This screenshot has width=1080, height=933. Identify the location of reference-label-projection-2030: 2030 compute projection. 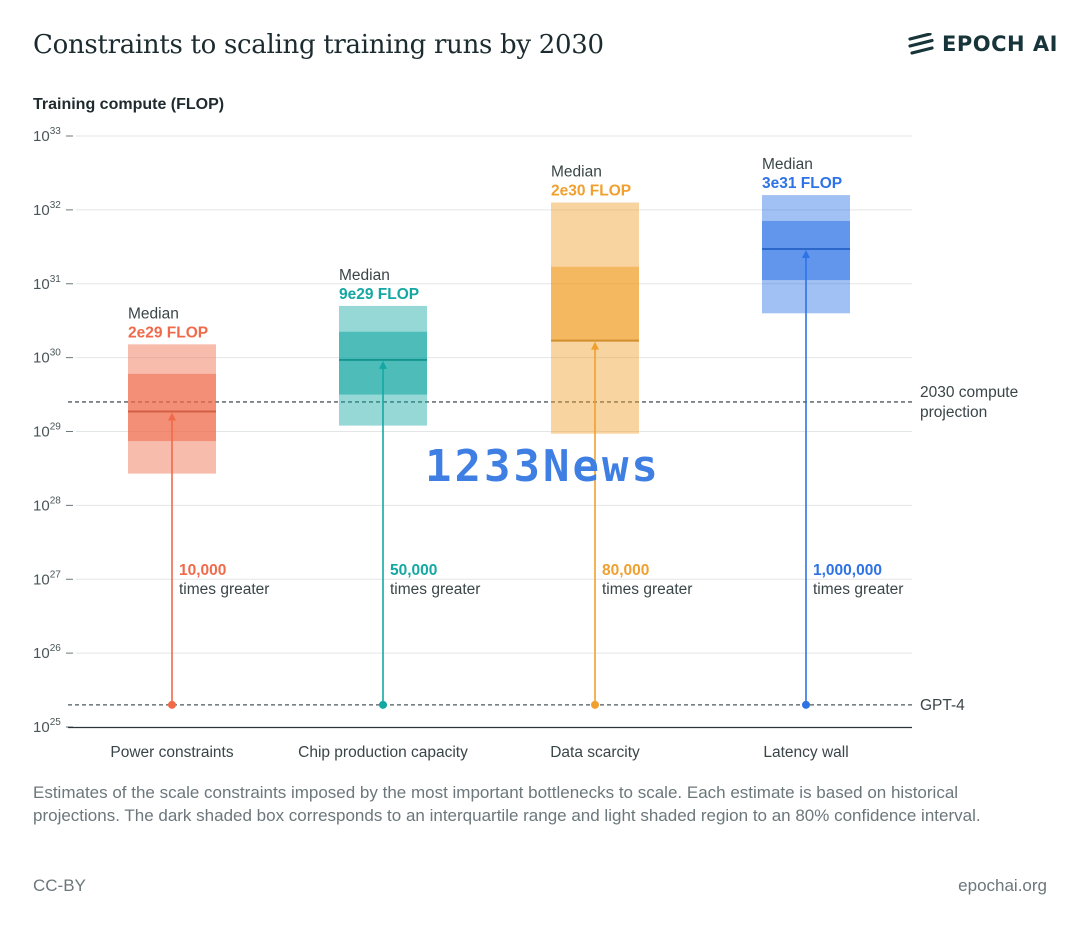
(969, 402).